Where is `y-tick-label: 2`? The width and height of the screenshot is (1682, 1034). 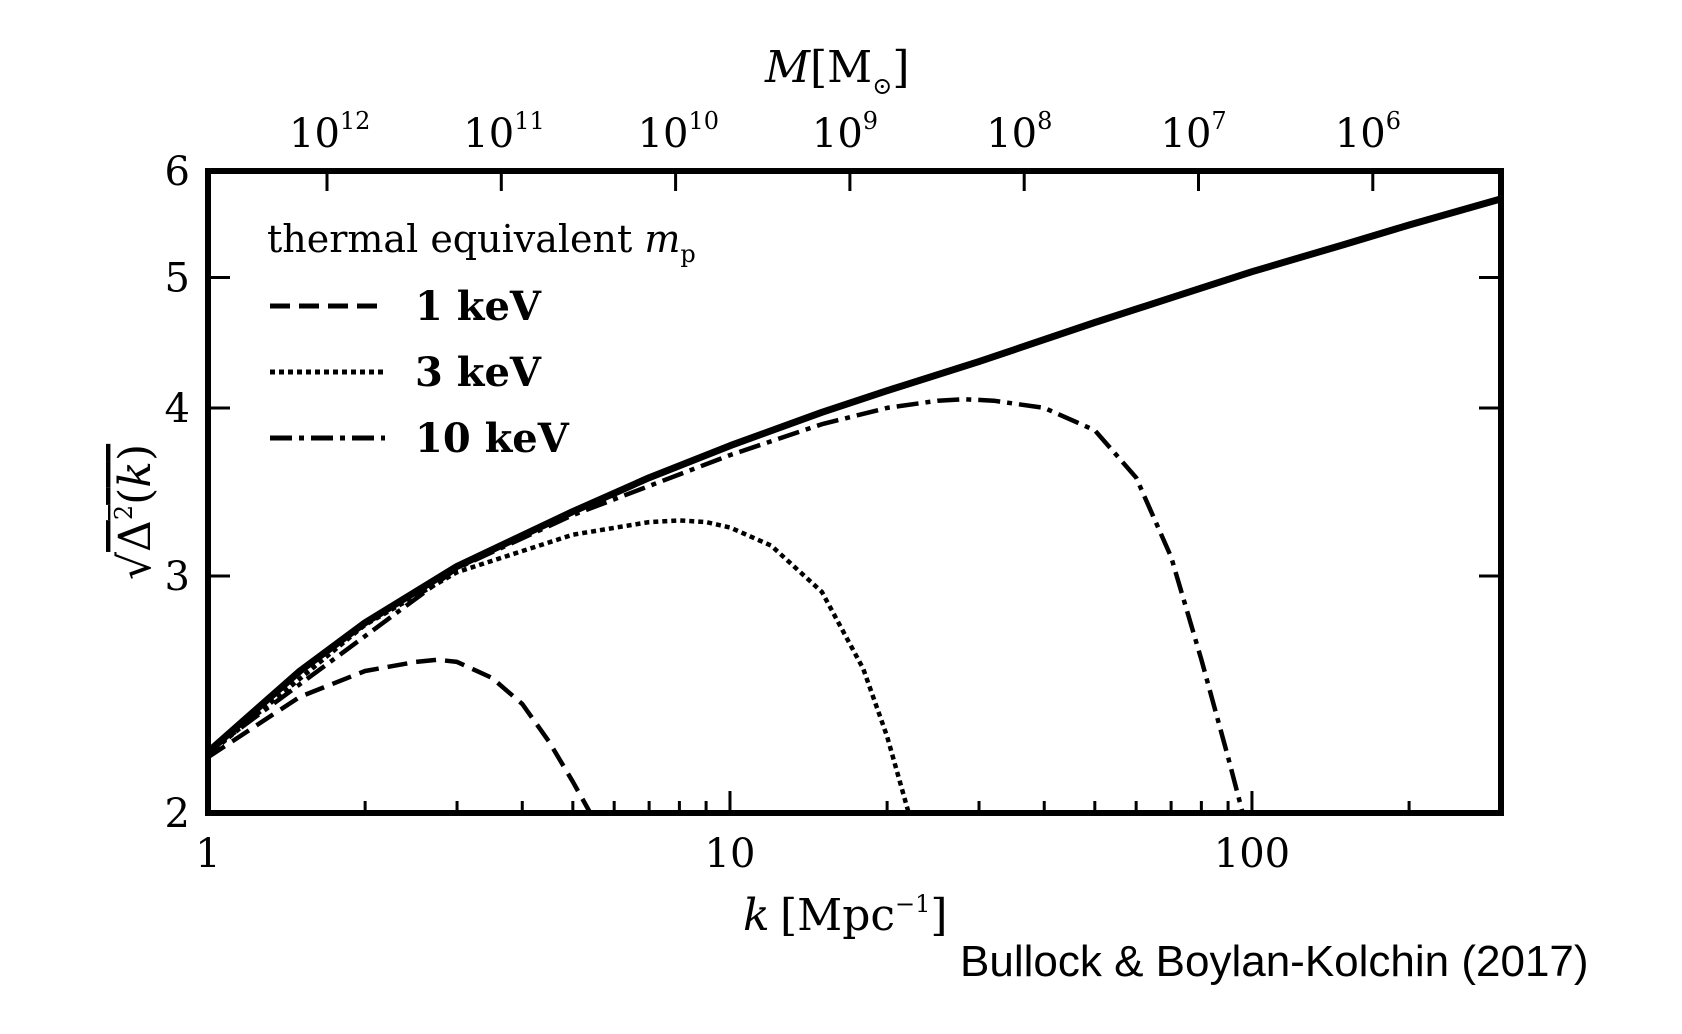
y-tick-label: 2 is located at coordinates (177, 814).